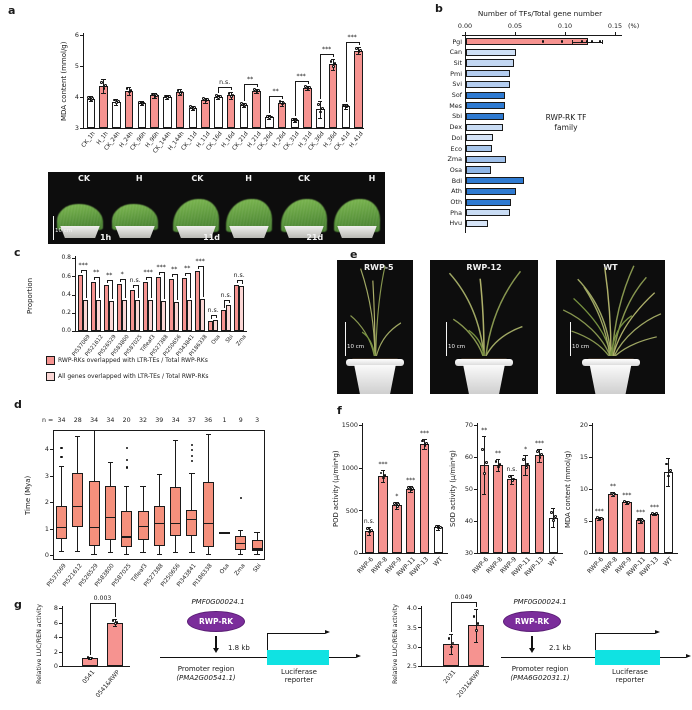 Image resolution: width=692 pixels, height=710 pixels. What do you see at coordinates (339, 410) in the screenshot?
I see `panel-label-f: f` at bounding box center [339, 410].